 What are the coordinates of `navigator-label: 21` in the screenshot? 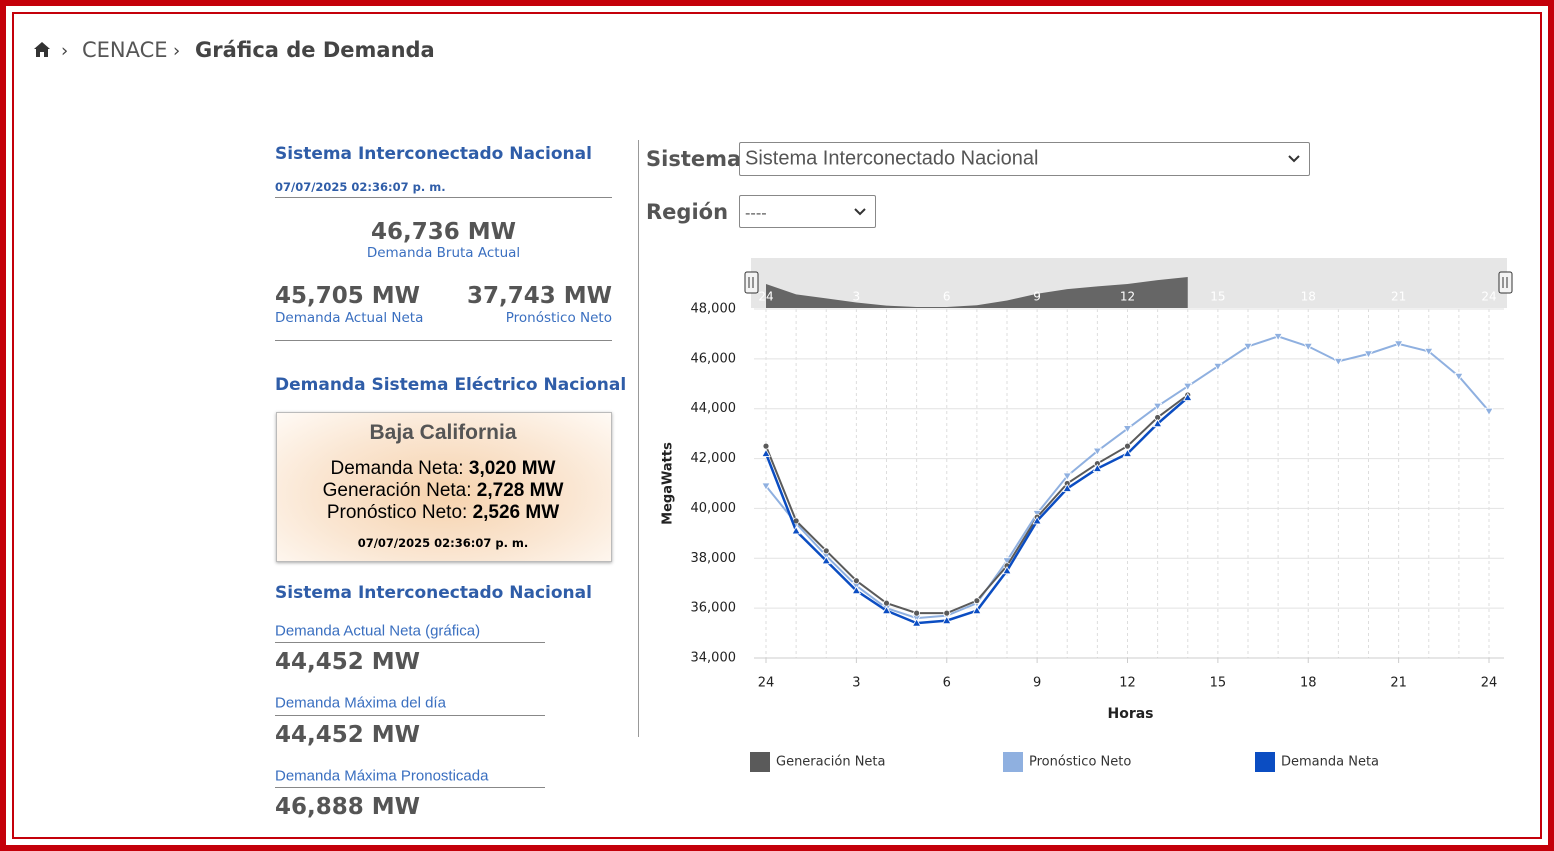 It's located at (1398, 297).